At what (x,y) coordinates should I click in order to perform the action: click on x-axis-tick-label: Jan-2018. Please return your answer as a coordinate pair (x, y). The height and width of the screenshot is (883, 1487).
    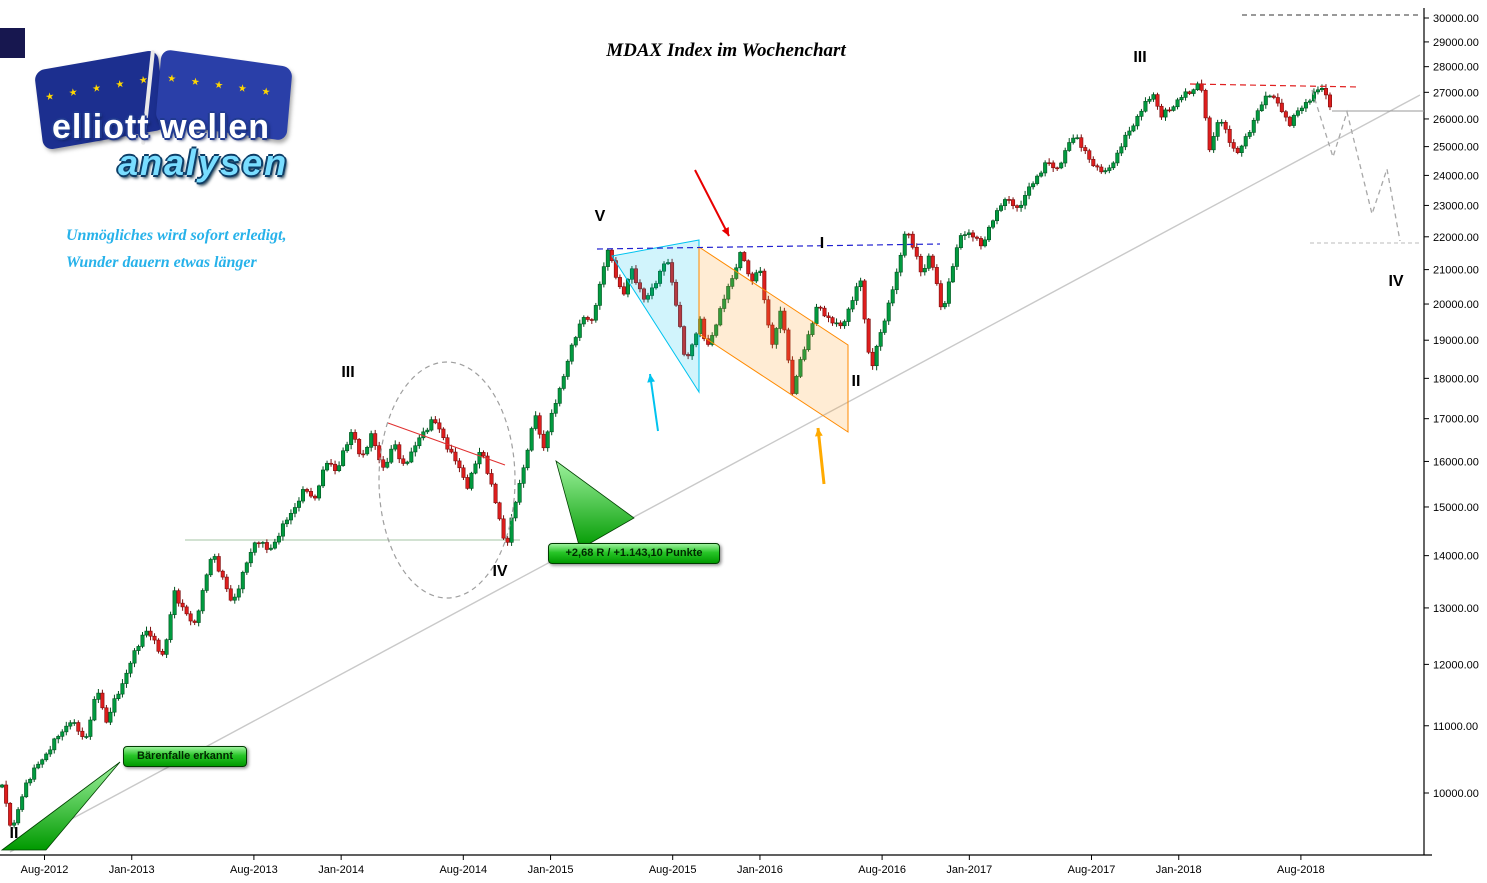
    Looking at the image, I should click on (1179, 870).